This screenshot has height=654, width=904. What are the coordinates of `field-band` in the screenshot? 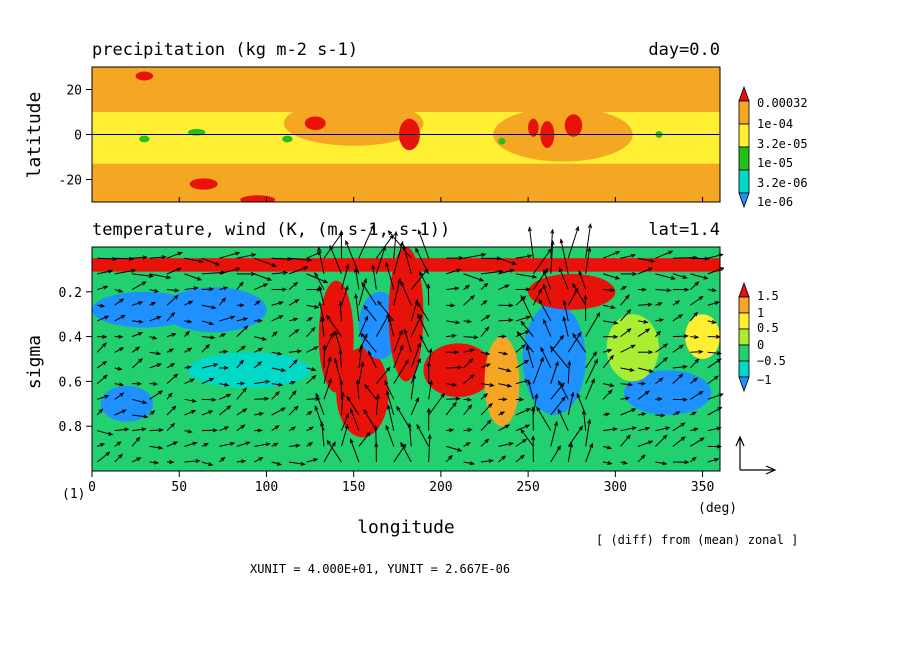 It's located at (406, 182).